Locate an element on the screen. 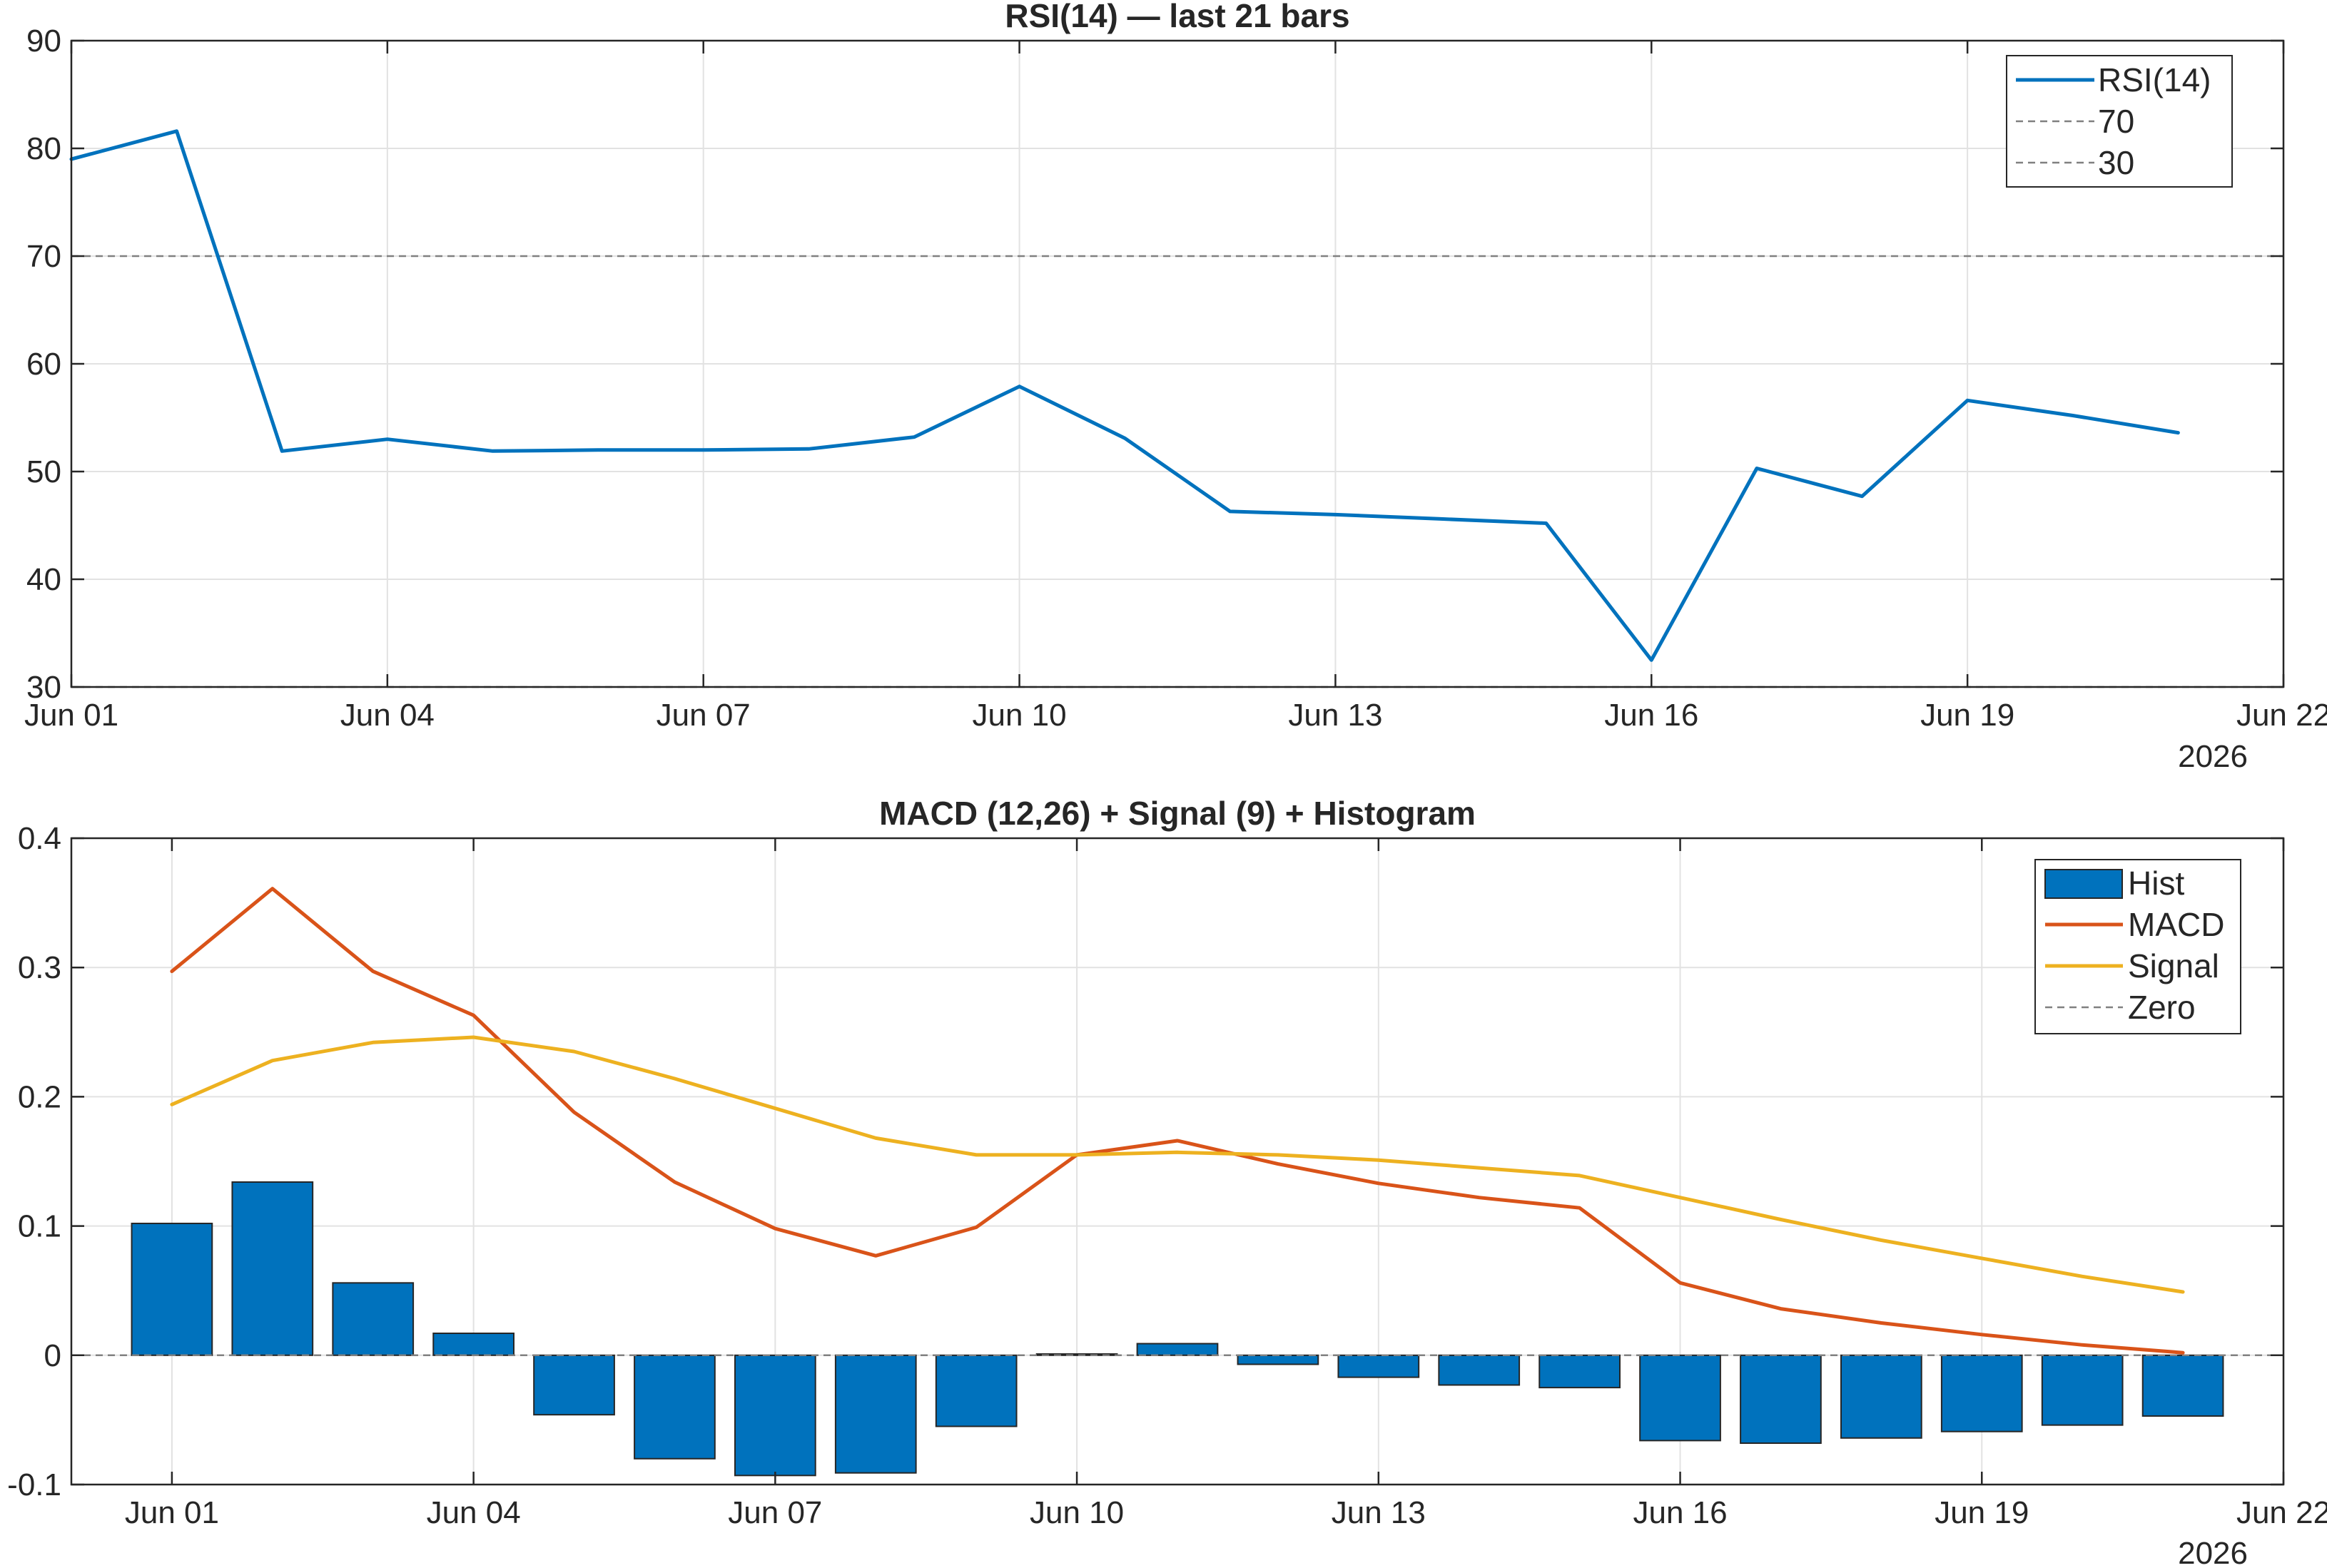 This screenshot has height=1568, width=2327. macd-title: MACD (12,26) + Signal (9) + Histogram is located at coordinates (1177, 813).